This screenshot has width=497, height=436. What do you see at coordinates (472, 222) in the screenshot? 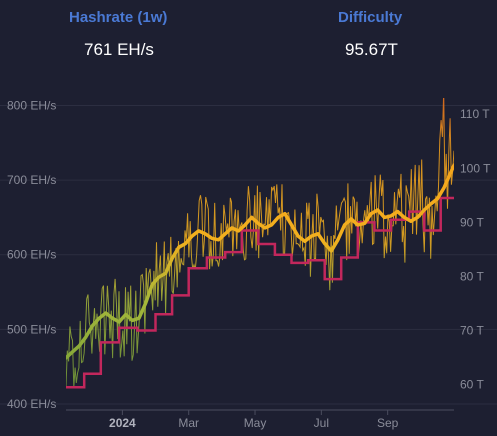
I see `y-right-tick-label: 90 T` at bounding box center [472, 222].